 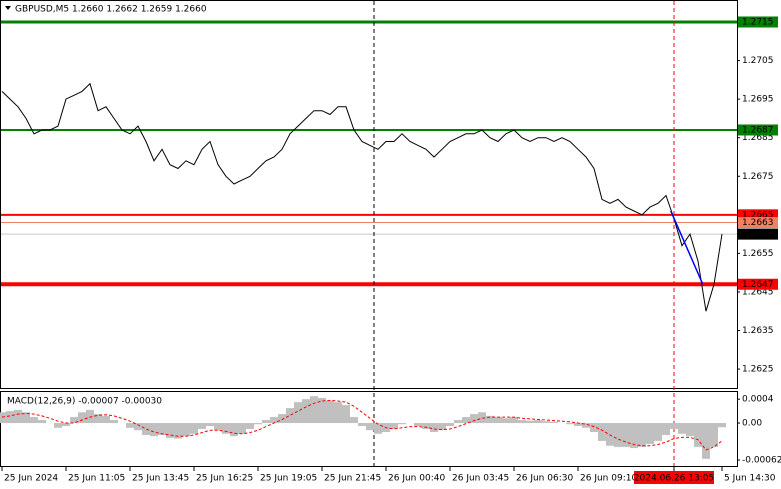 What do you see at coordinates (608, 479) in the screenshot?
I see `x-tick-label: 26 Jun 09:10` at bounding box center [608, 479].